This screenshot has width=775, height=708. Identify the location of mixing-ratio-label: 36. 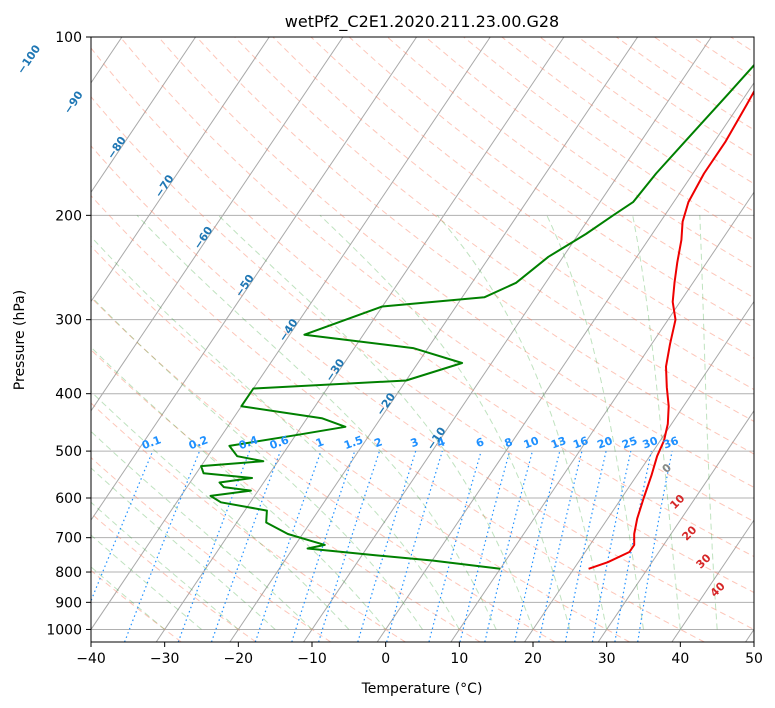
(670, 443).